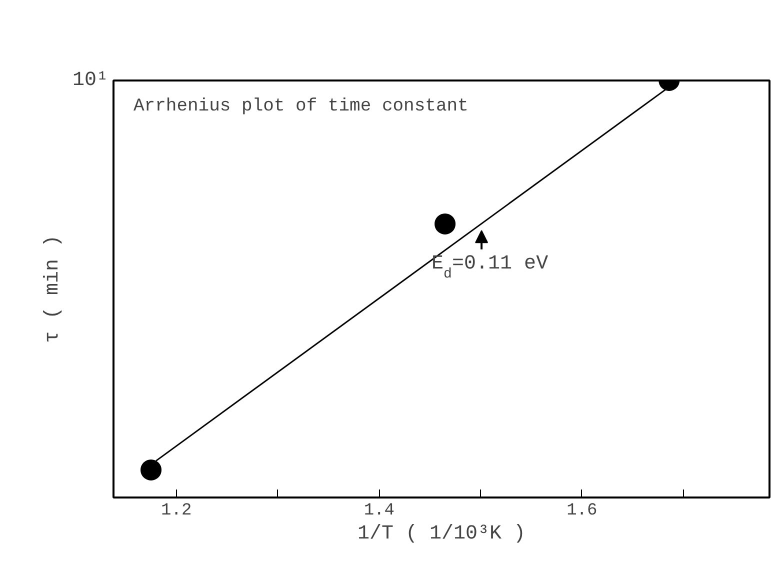 This screenshot has height=579, width=771. I want to click on y-axis-title: τ ( min ), so click(52, 289).